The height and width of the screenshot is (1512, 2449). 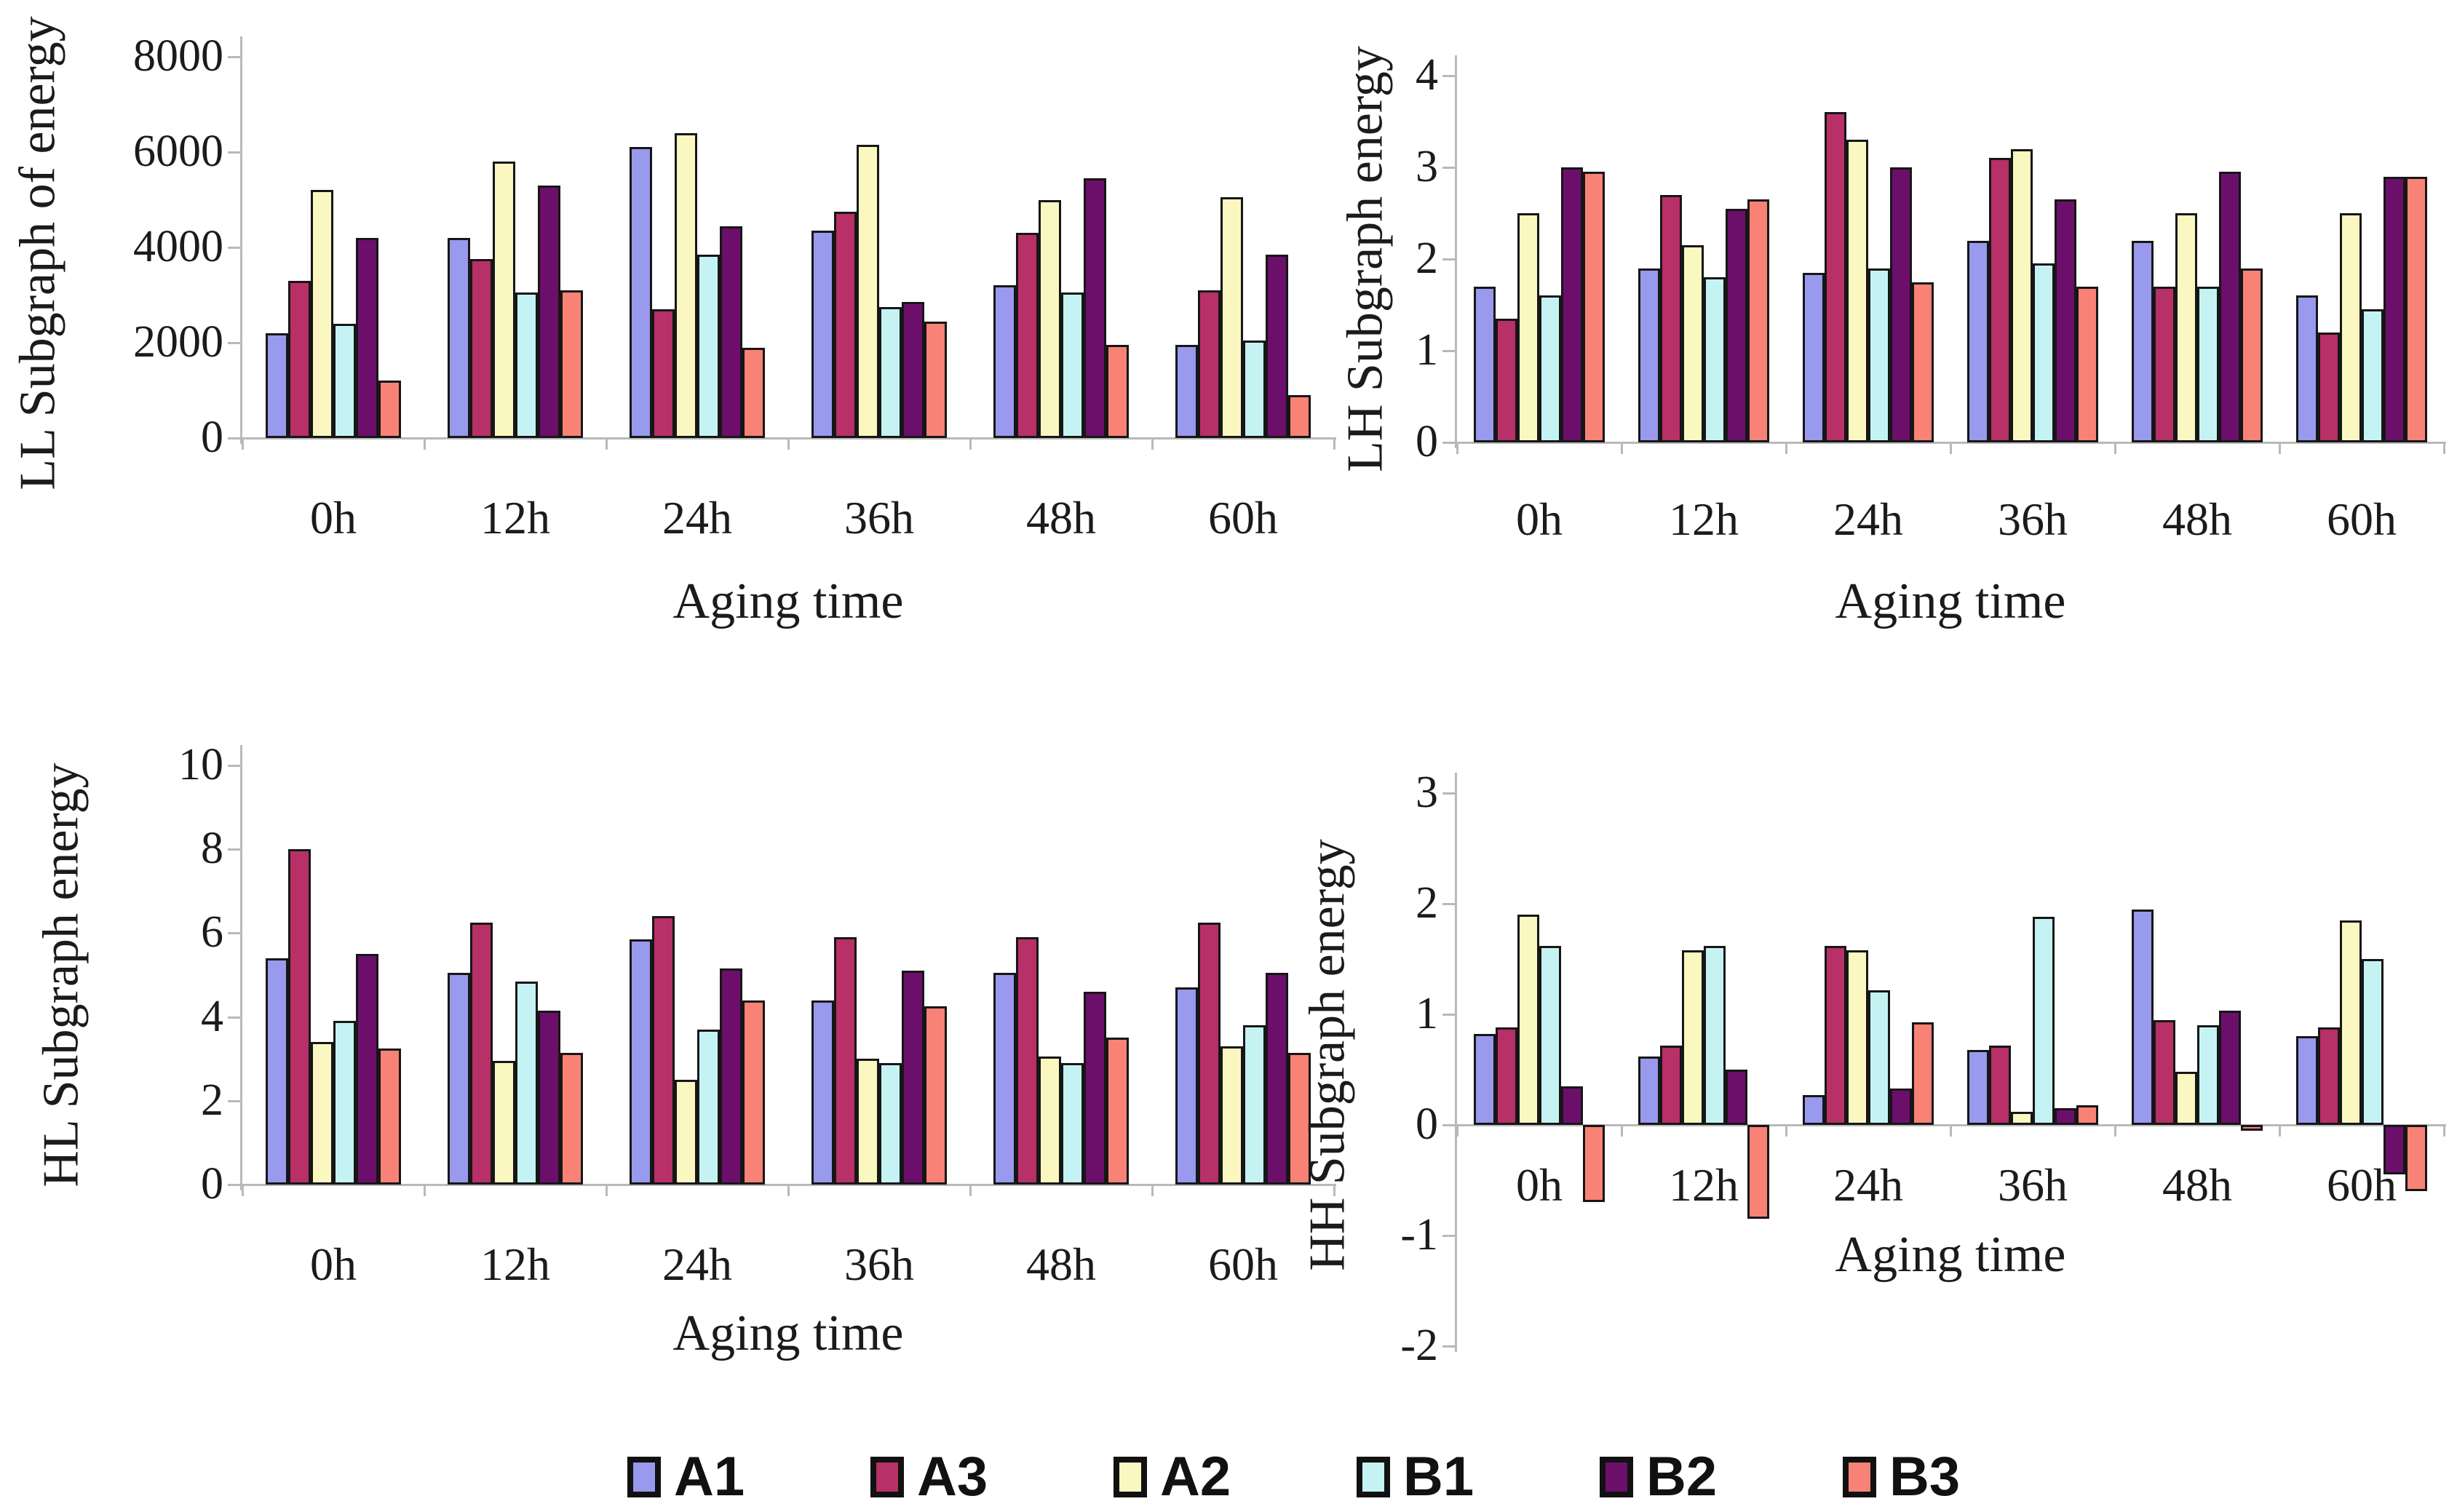 I want to click on bar-a3-12h, so click(x=1671, y=1085).